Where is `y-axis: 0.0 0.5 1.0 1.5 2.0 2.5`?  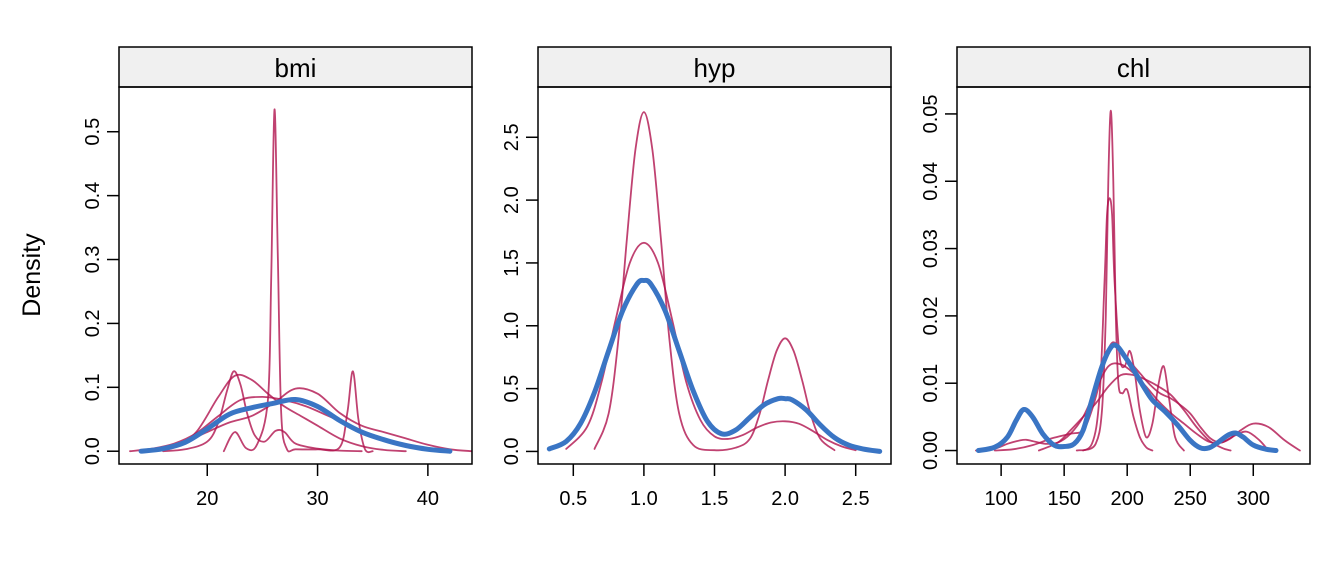 y-axis: 0.0 0.5 1.0 1.5 2.0 2.5 is located at coordinates (519, 294).